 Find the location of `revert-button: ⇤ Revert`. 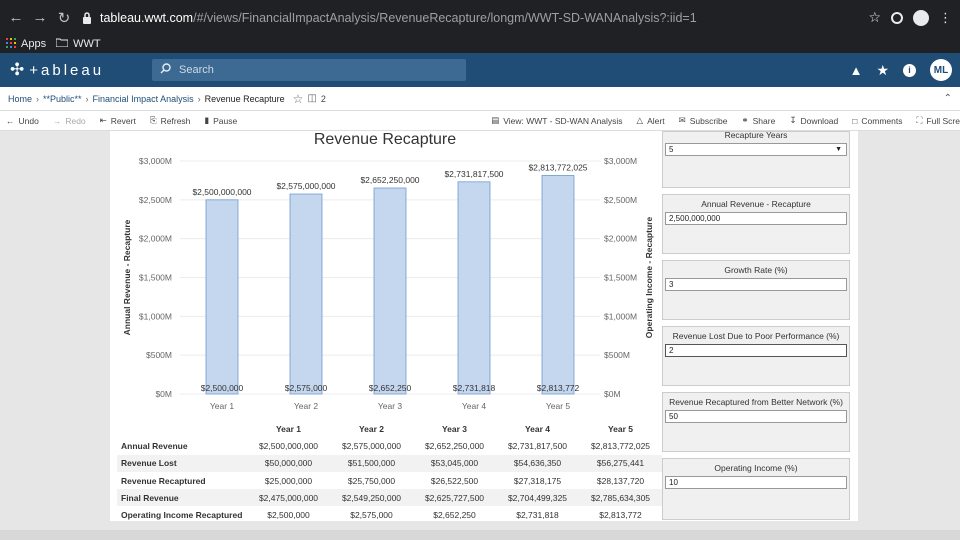

revert-button: ⇤ Revert is located at coordinates (118, 120).